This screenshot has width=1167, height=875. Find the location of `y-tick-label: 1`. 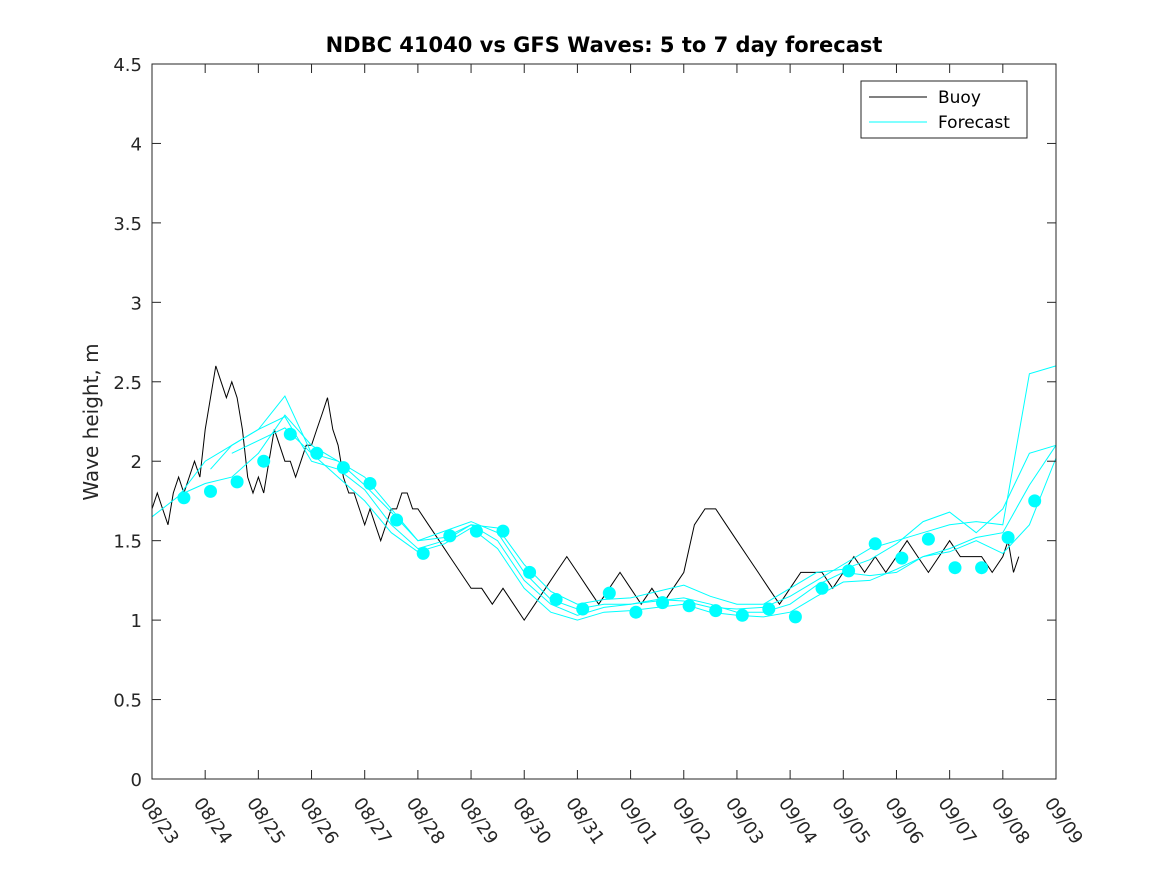

y-tick-label: 1 is located at coordinates (136, 621).